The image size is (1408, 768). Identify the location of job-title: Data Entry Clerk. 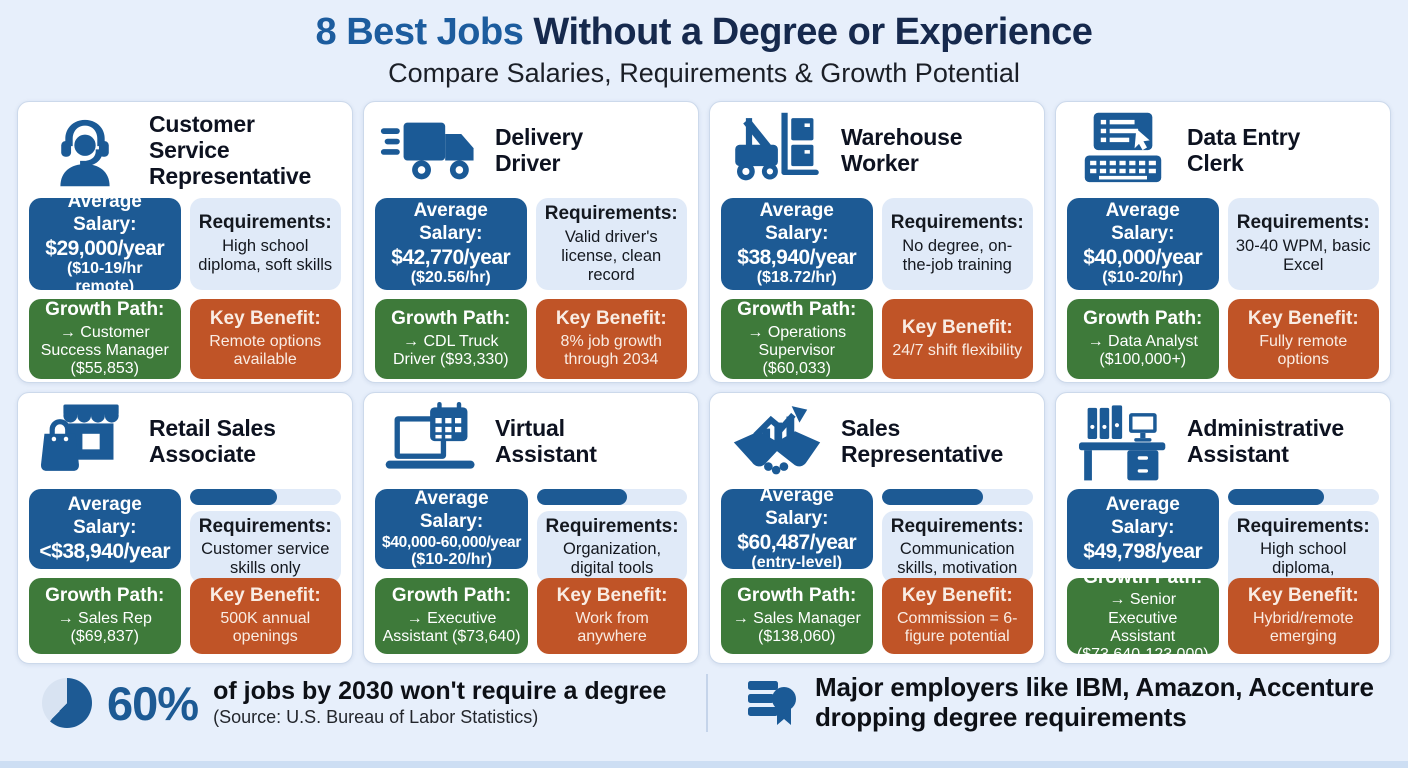
(1244, 149).